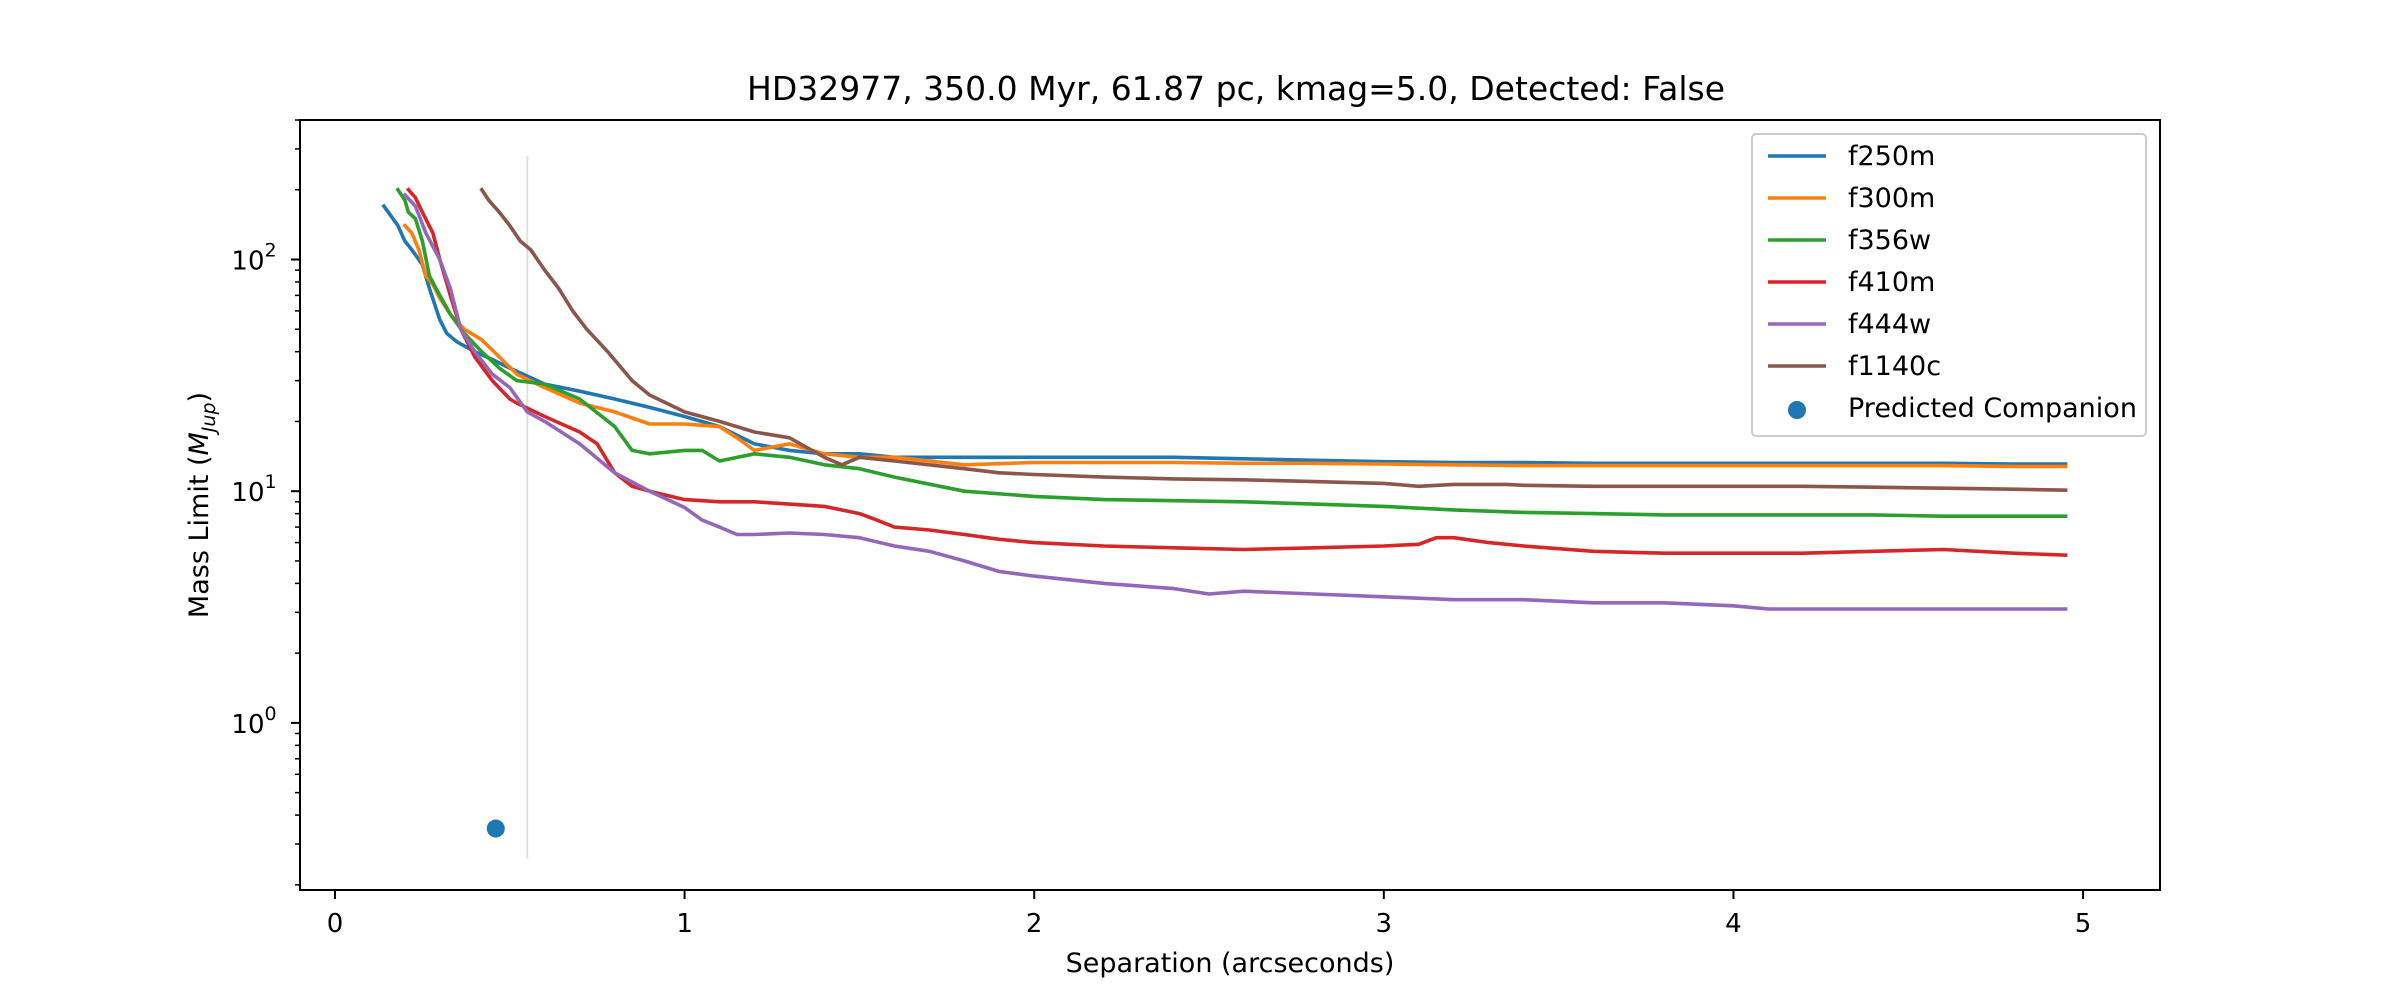 This screenshot has width=2400, height=1000. What do you see at coordinates (2083, 924) in the screenshot?
I see `x-tick-label: 5` at bounding box center [2083, 924].